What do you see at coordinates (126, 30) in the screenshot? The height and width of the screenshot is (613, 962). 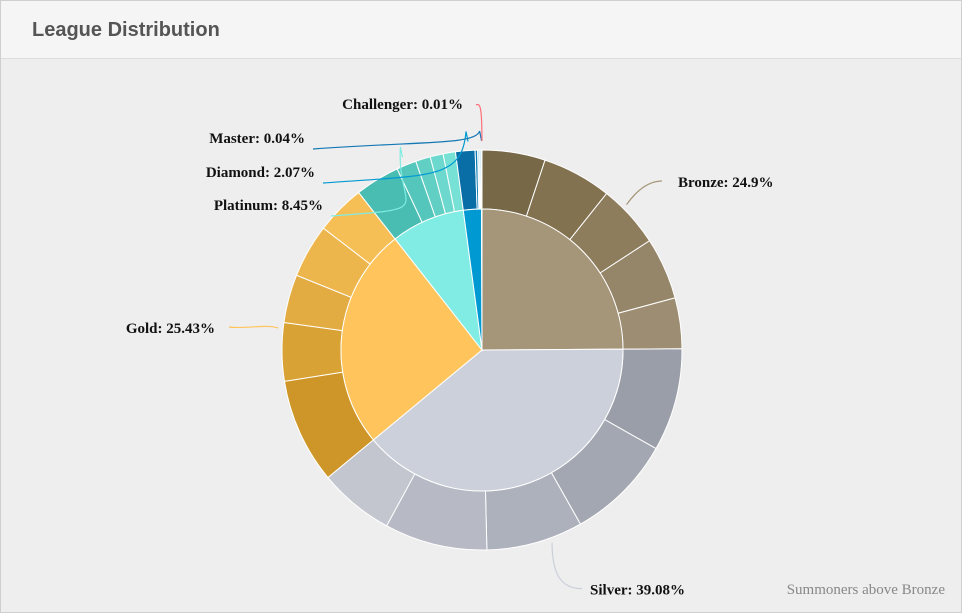 I see `panel-title: League Distribution` at bounding box center [126, 30].